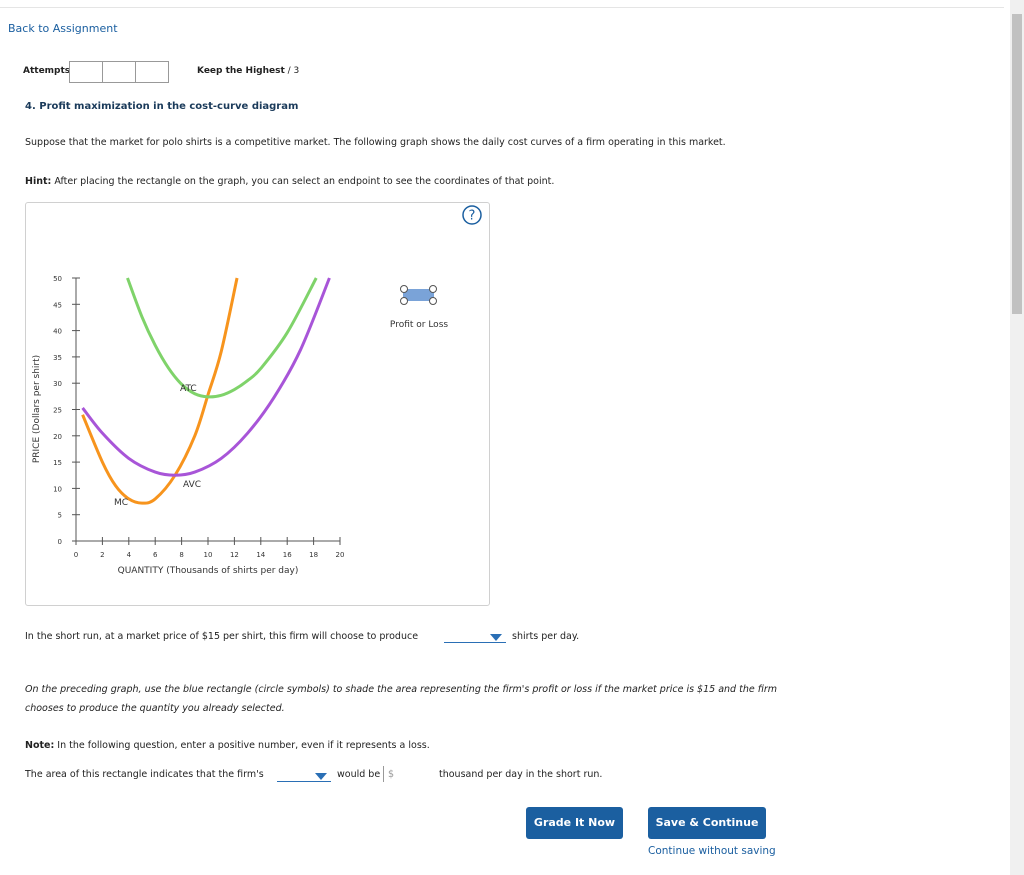 This screenshot has width=1024, height=875. I want to click on q2-after: thousand per day in the short run., so click(521, 774).